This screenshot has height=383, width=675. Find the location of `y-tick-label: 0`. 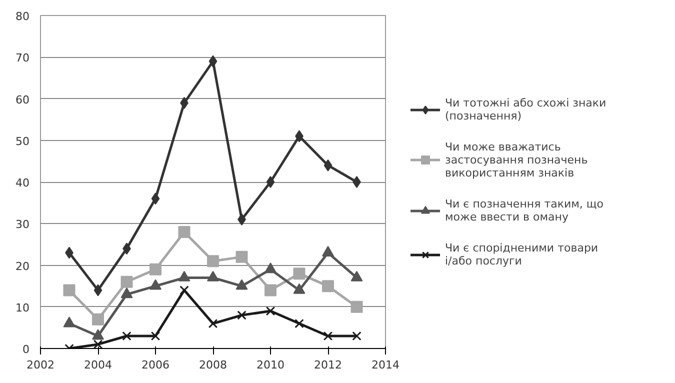

y-tick-label: 0 is located at coordinates (26, 349).